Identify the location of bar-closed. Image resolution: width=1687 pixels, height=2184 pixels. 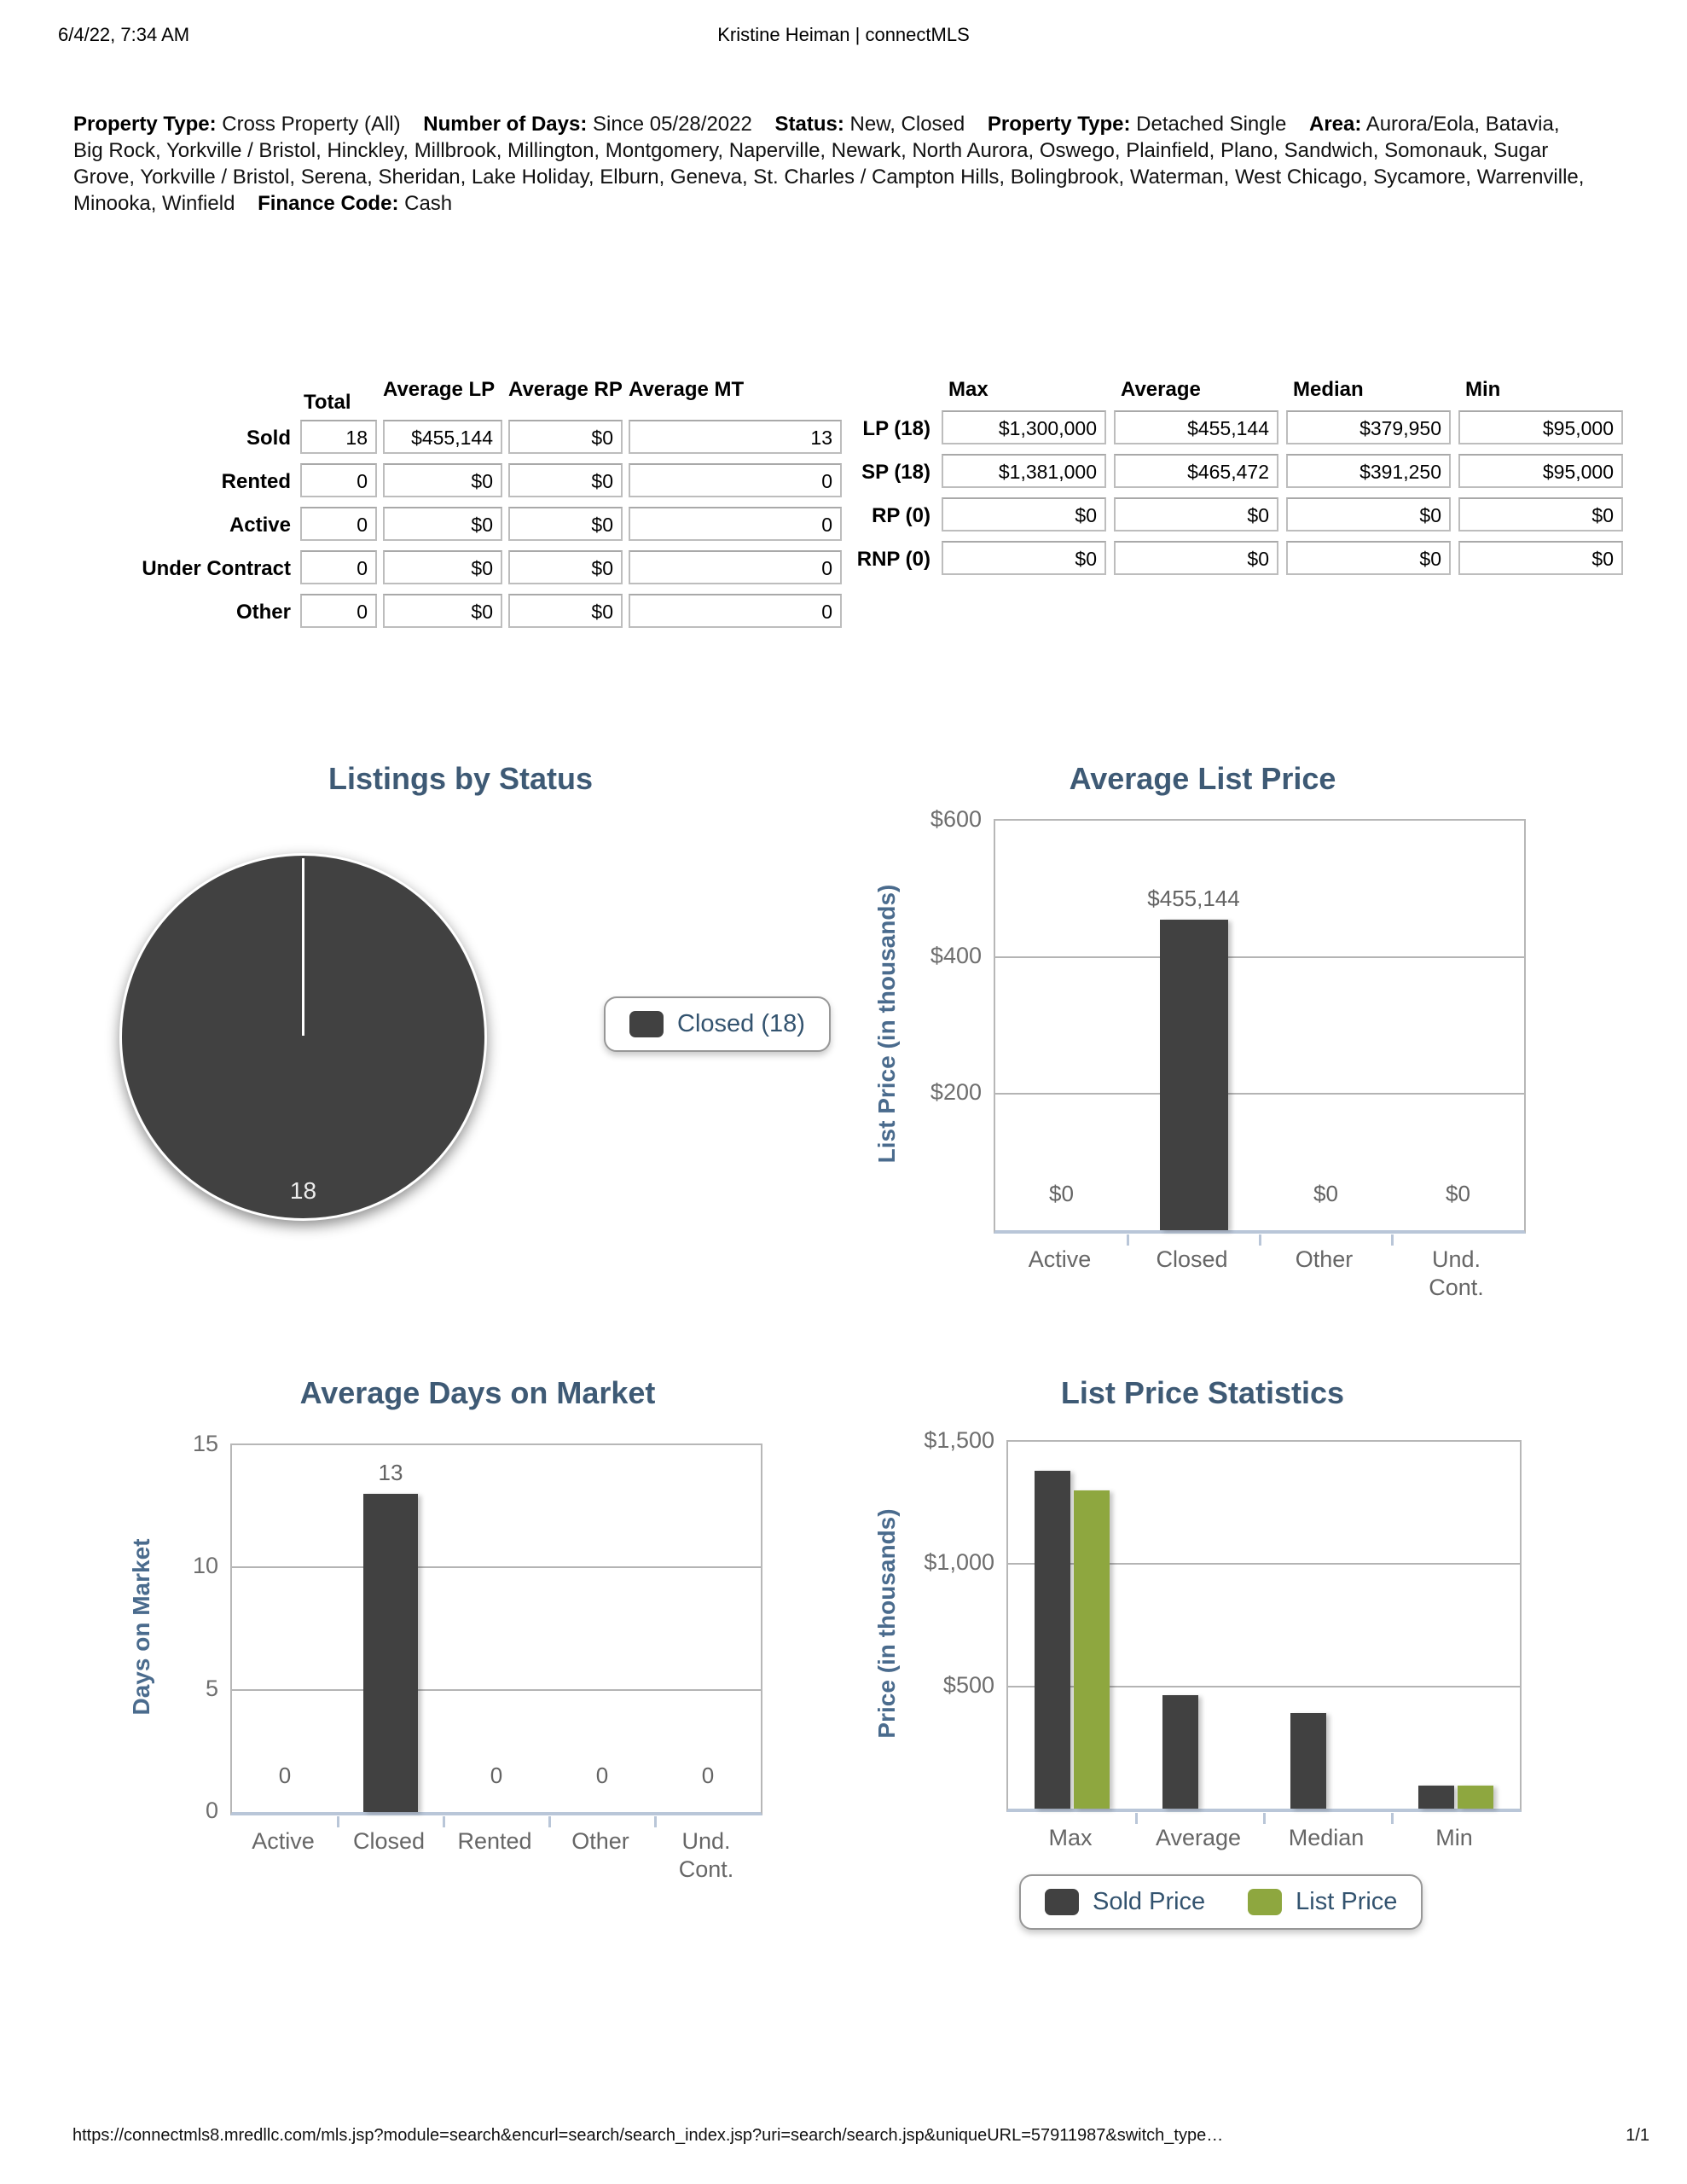
(1193, 1074).